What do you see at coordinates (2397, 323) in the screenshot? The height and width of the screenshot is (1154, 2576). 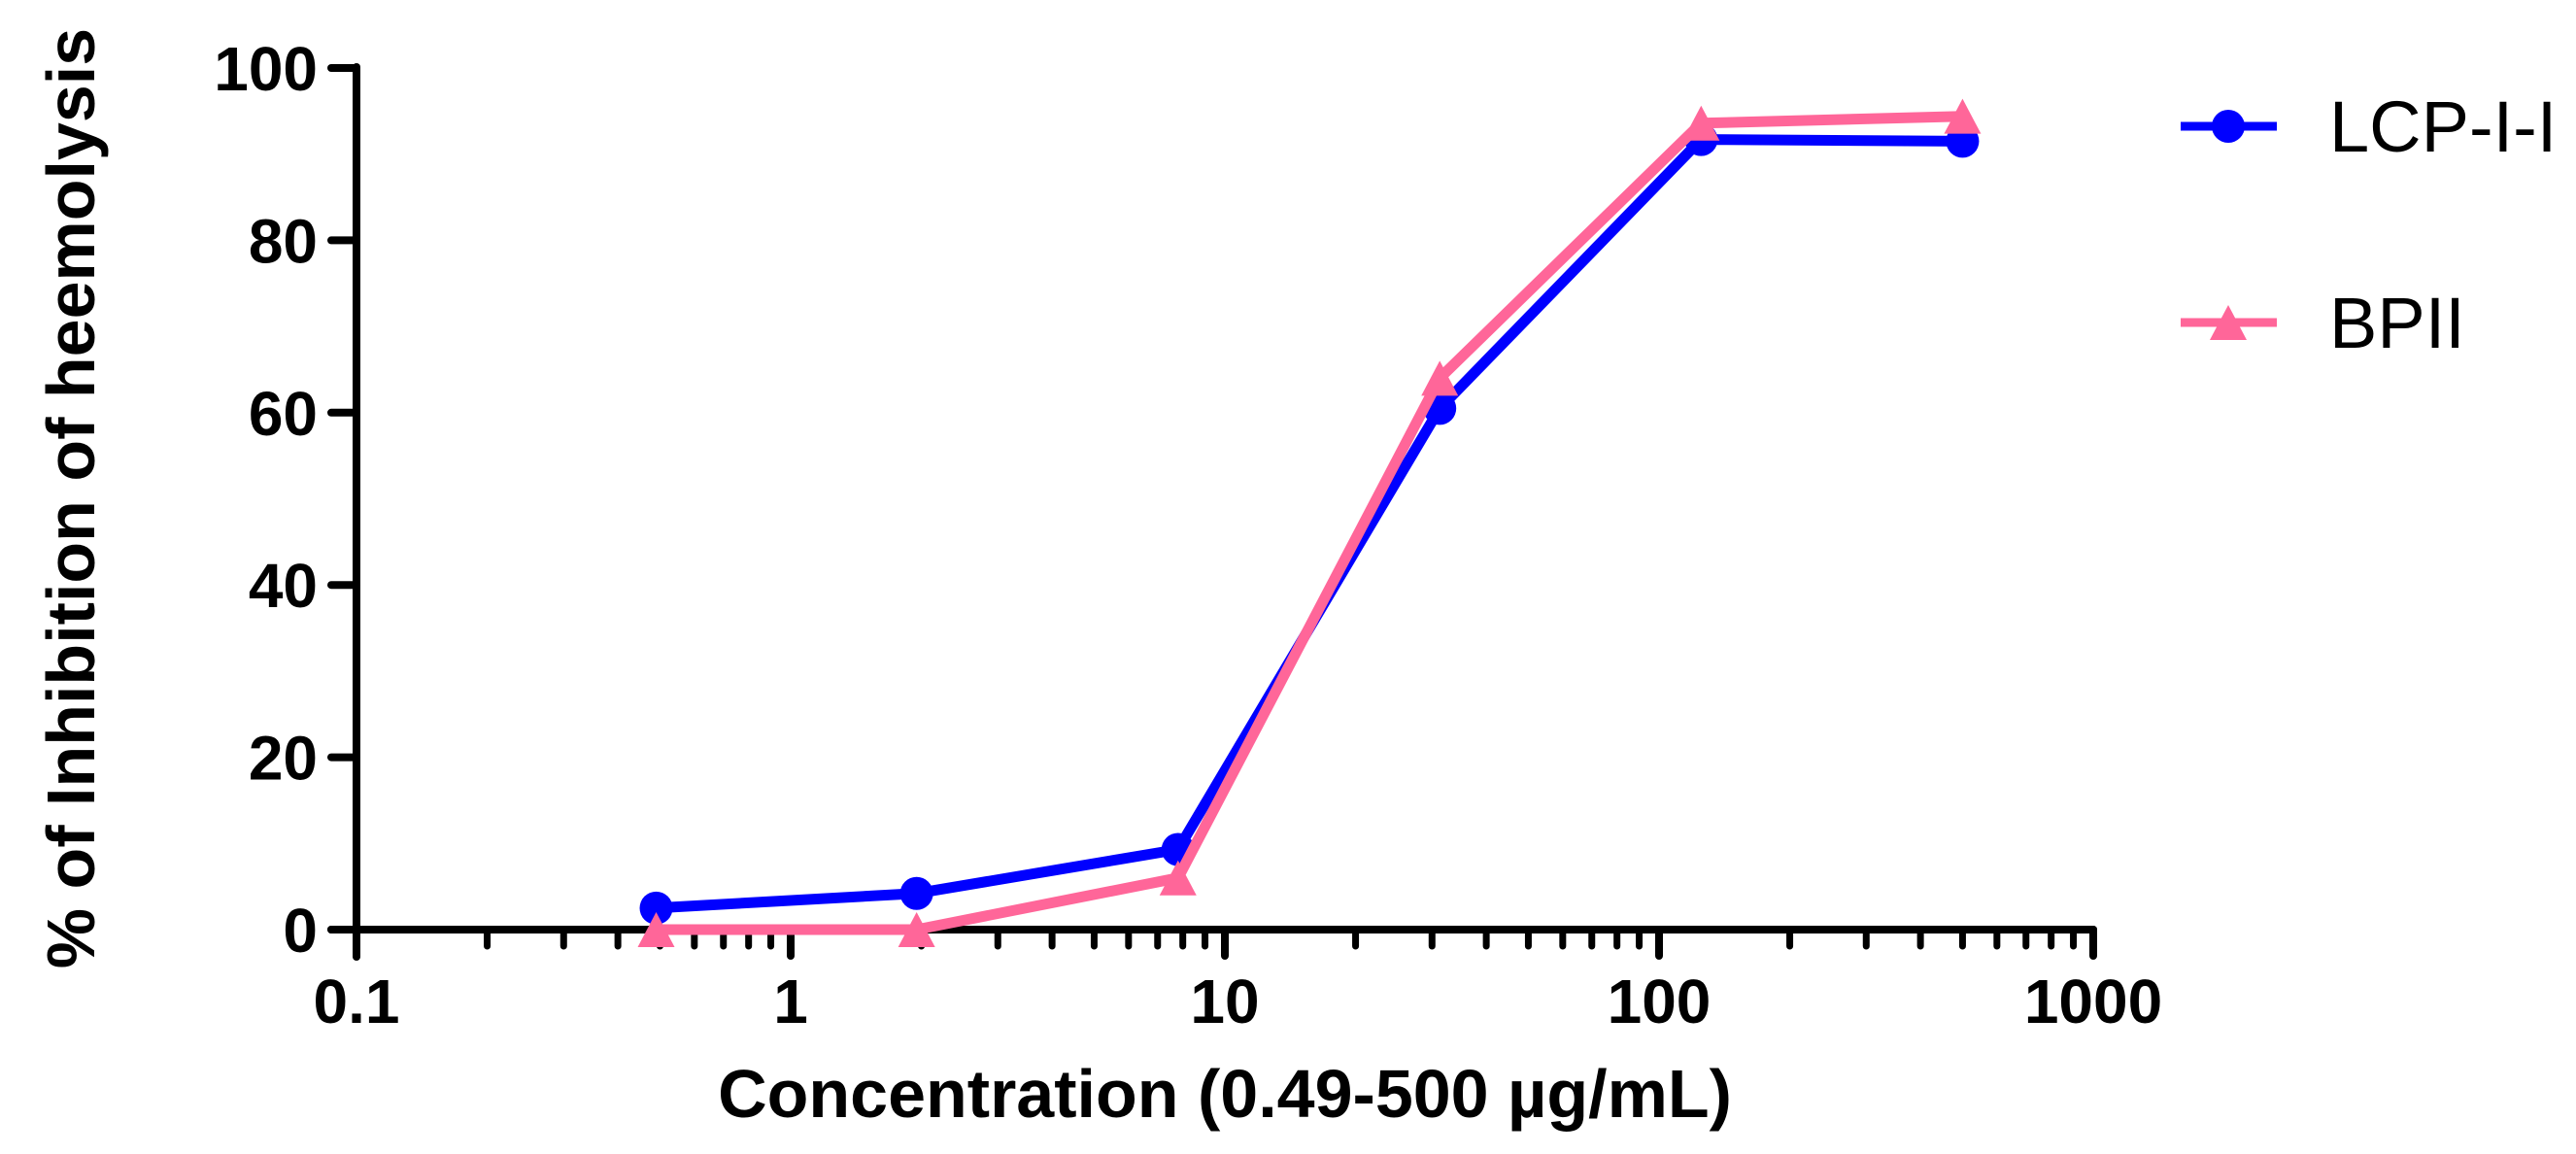 I see `legend-label: BPII` at bounding box center [2397, 323].